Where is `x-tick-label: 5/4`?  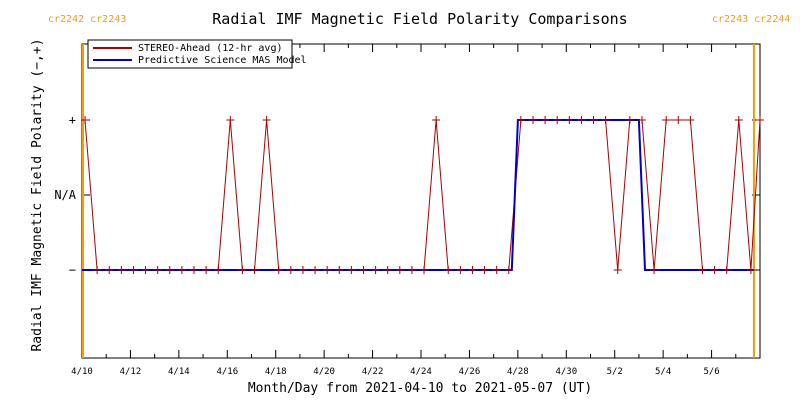
x-tick-label: 5/4 is located at coordinates (663, 372).